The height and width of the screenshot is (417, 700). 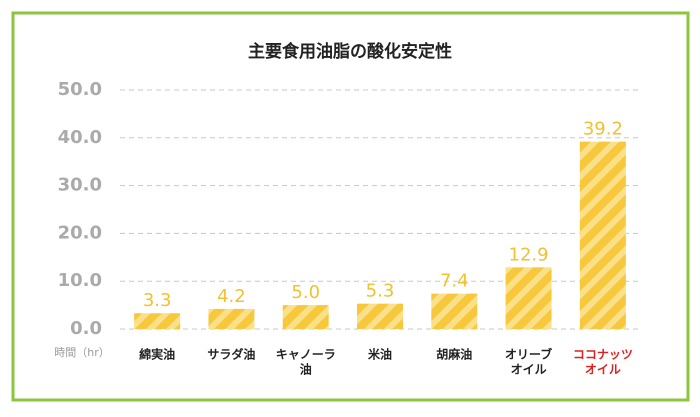 What do you see at coordinates (454, 281) in the screenshot?
I see `value-label: 7.4` at bounding box center [454, 281].